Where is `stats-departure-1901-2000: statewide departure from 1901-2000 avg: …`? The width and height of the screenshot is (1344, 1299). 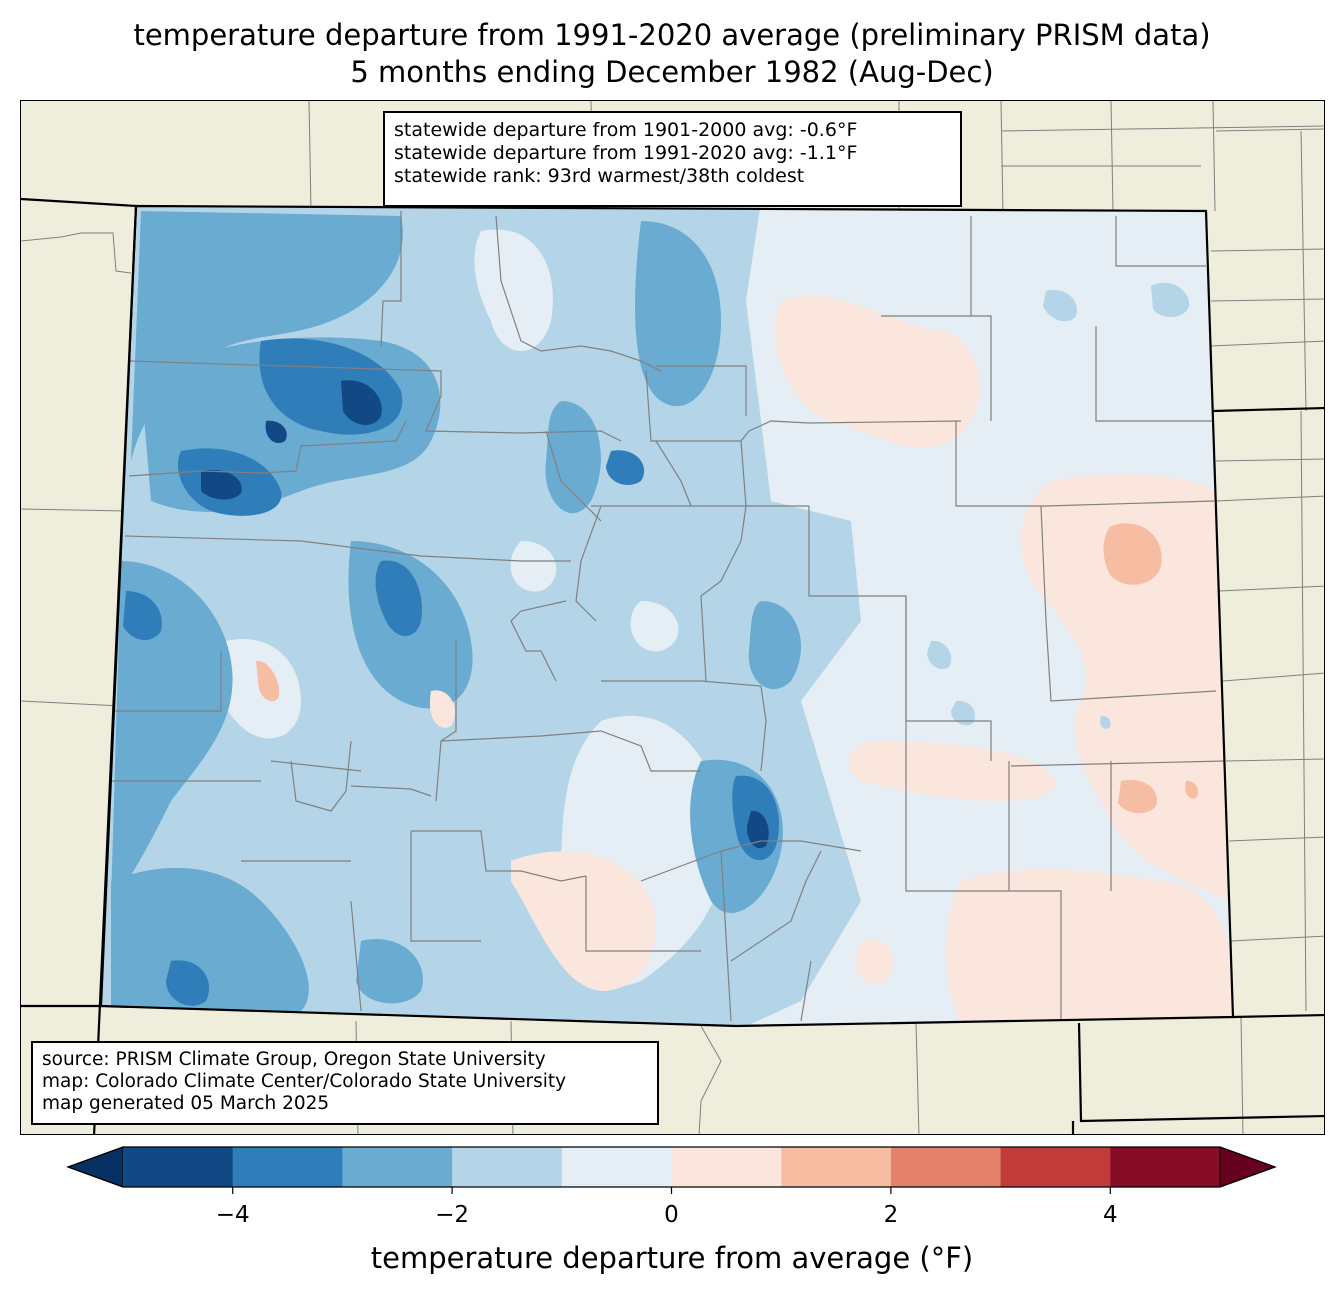
stats-departure-1901-2000: statewide departure from 1901-2000 avg: … is located at coordinates (626, 130).